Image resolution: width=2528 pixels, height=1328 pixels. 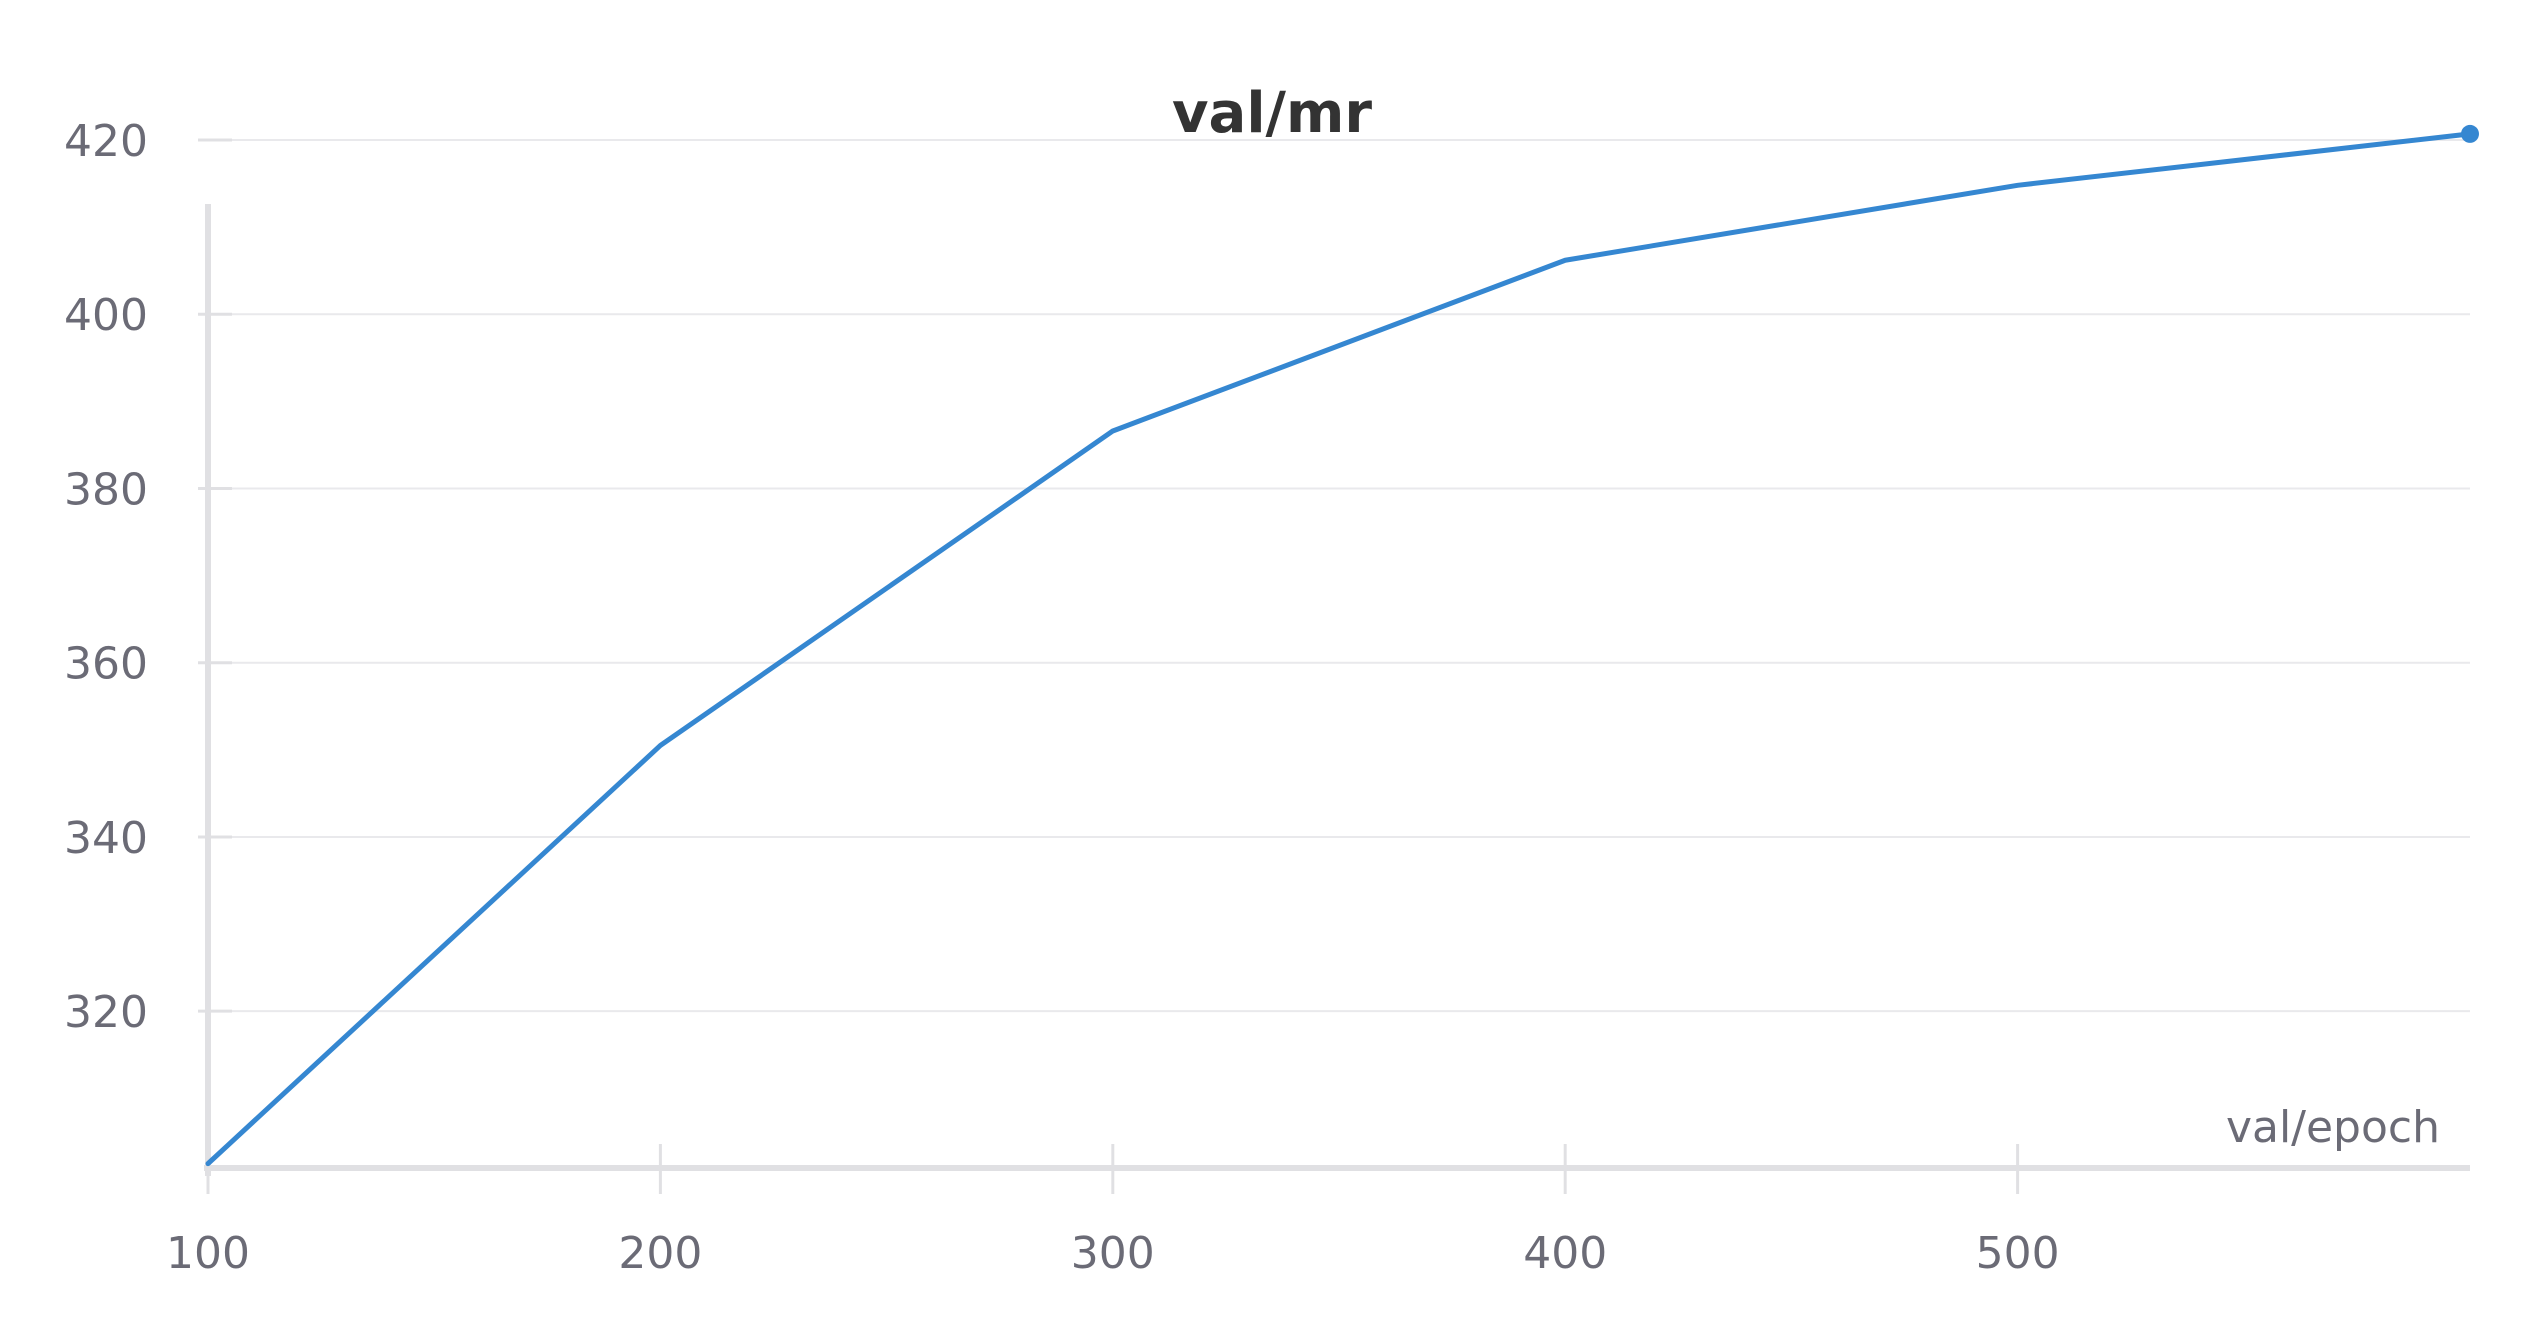 I want to click on chart-title: val/mr, so click(x=1272, y=113).